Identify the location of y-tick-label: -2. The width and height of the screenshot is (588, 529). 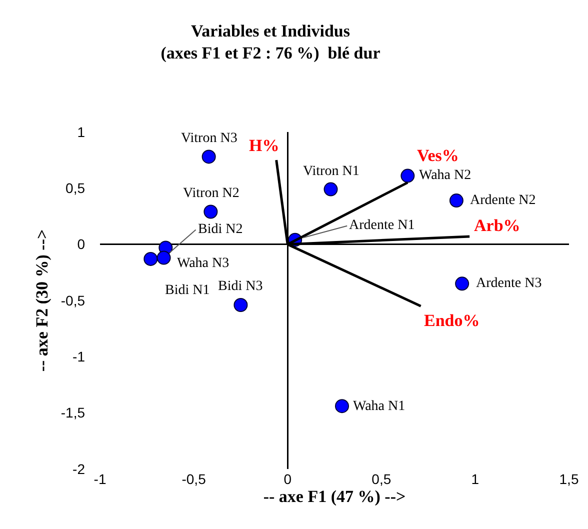
(79, 468).